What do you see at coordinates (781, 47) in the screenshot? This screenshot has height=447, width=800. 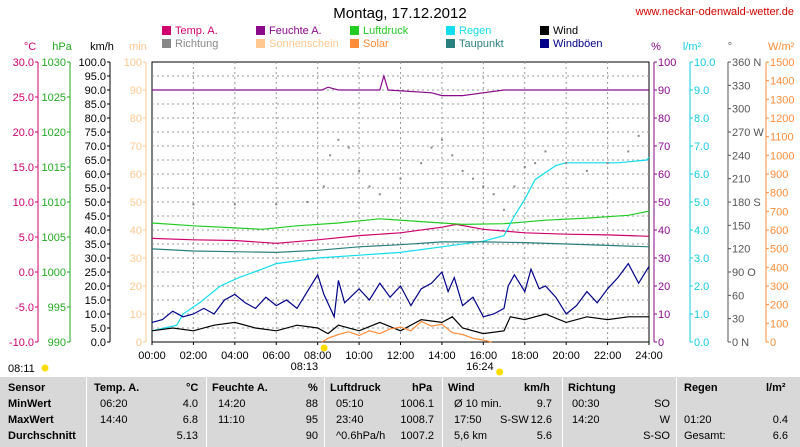 I see `right-axis-unit-3: W/m²` at bounding box center [781, 47].